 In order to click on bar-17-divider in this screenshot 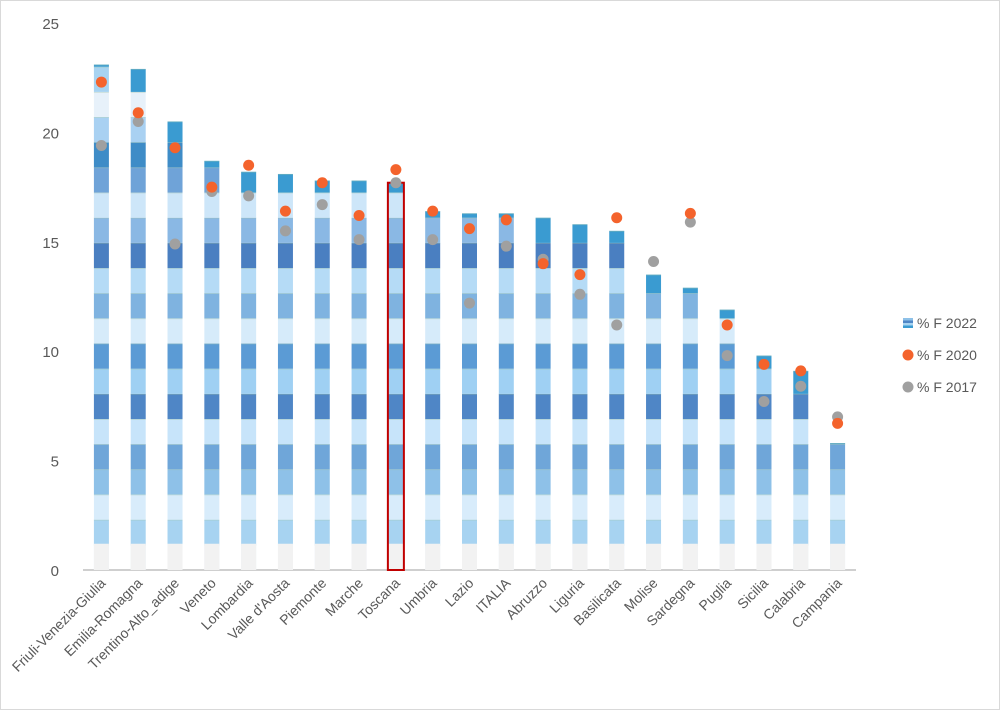, I will do `click(690, 520)`.